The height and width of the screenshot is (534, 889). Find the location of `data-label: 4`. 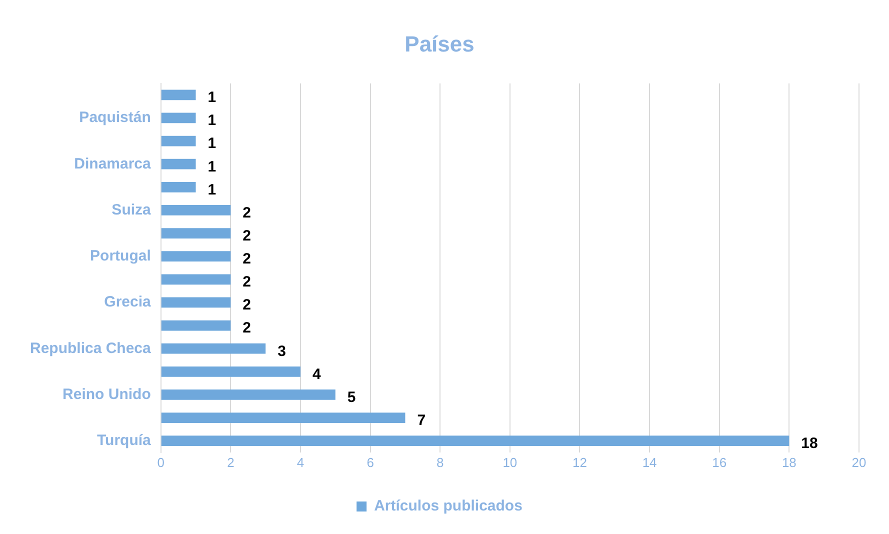

data-label: 4 is located at coordinates (317, 374).